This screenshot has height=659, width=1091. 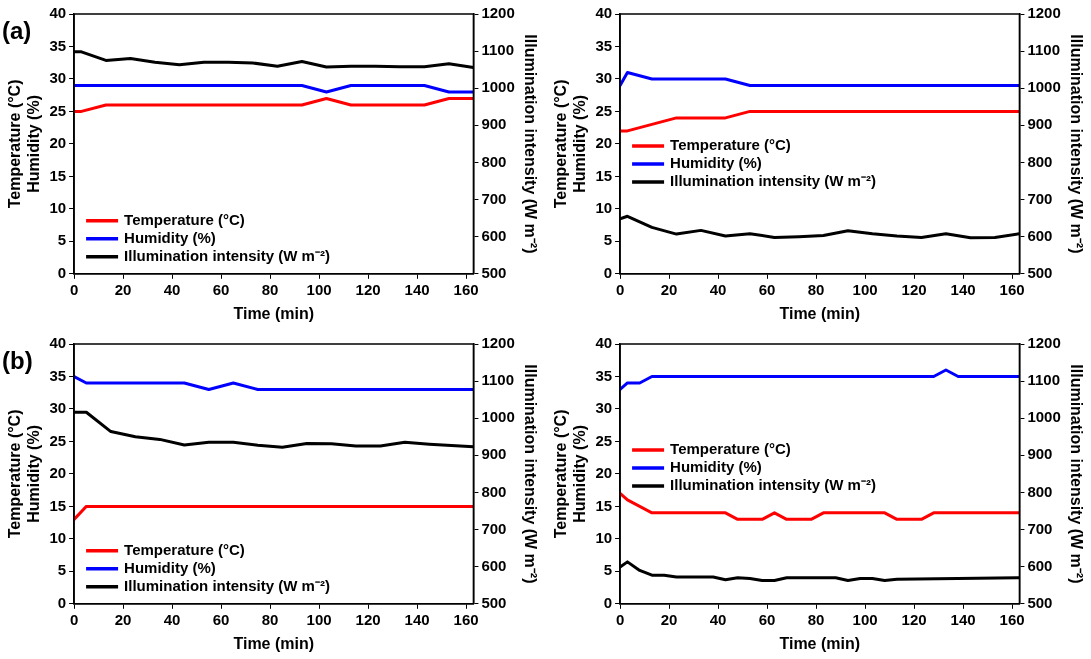 What do you see at coordinates (816, 619) in the screenshot?
I see `x-tick-label: 80` at bounding box center [816, 619].